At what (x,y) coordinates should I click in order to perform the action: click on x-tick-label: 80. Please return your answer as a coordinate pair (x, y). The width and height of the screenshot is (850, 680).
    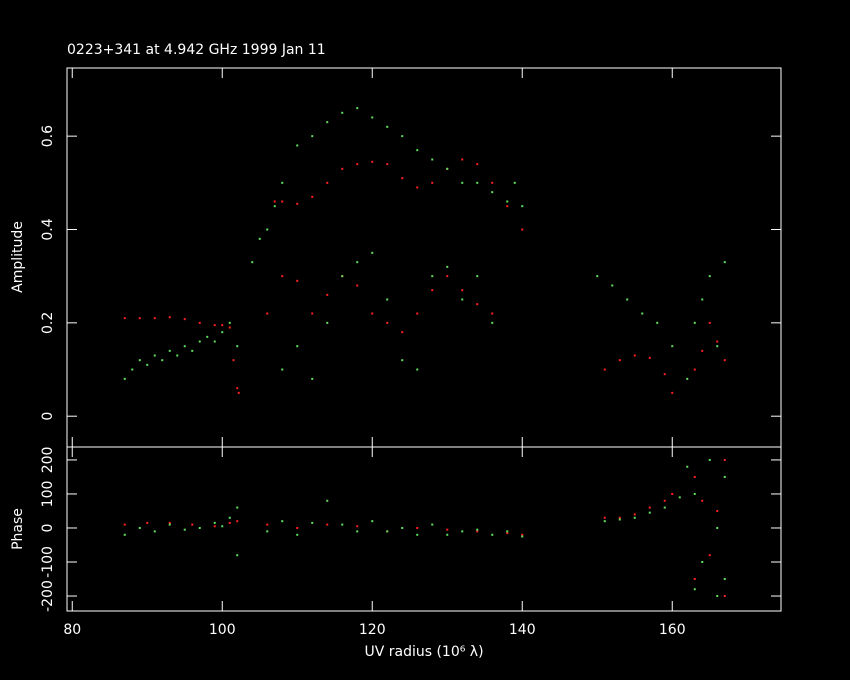
    Looking at the image, I should click on (72, 630).